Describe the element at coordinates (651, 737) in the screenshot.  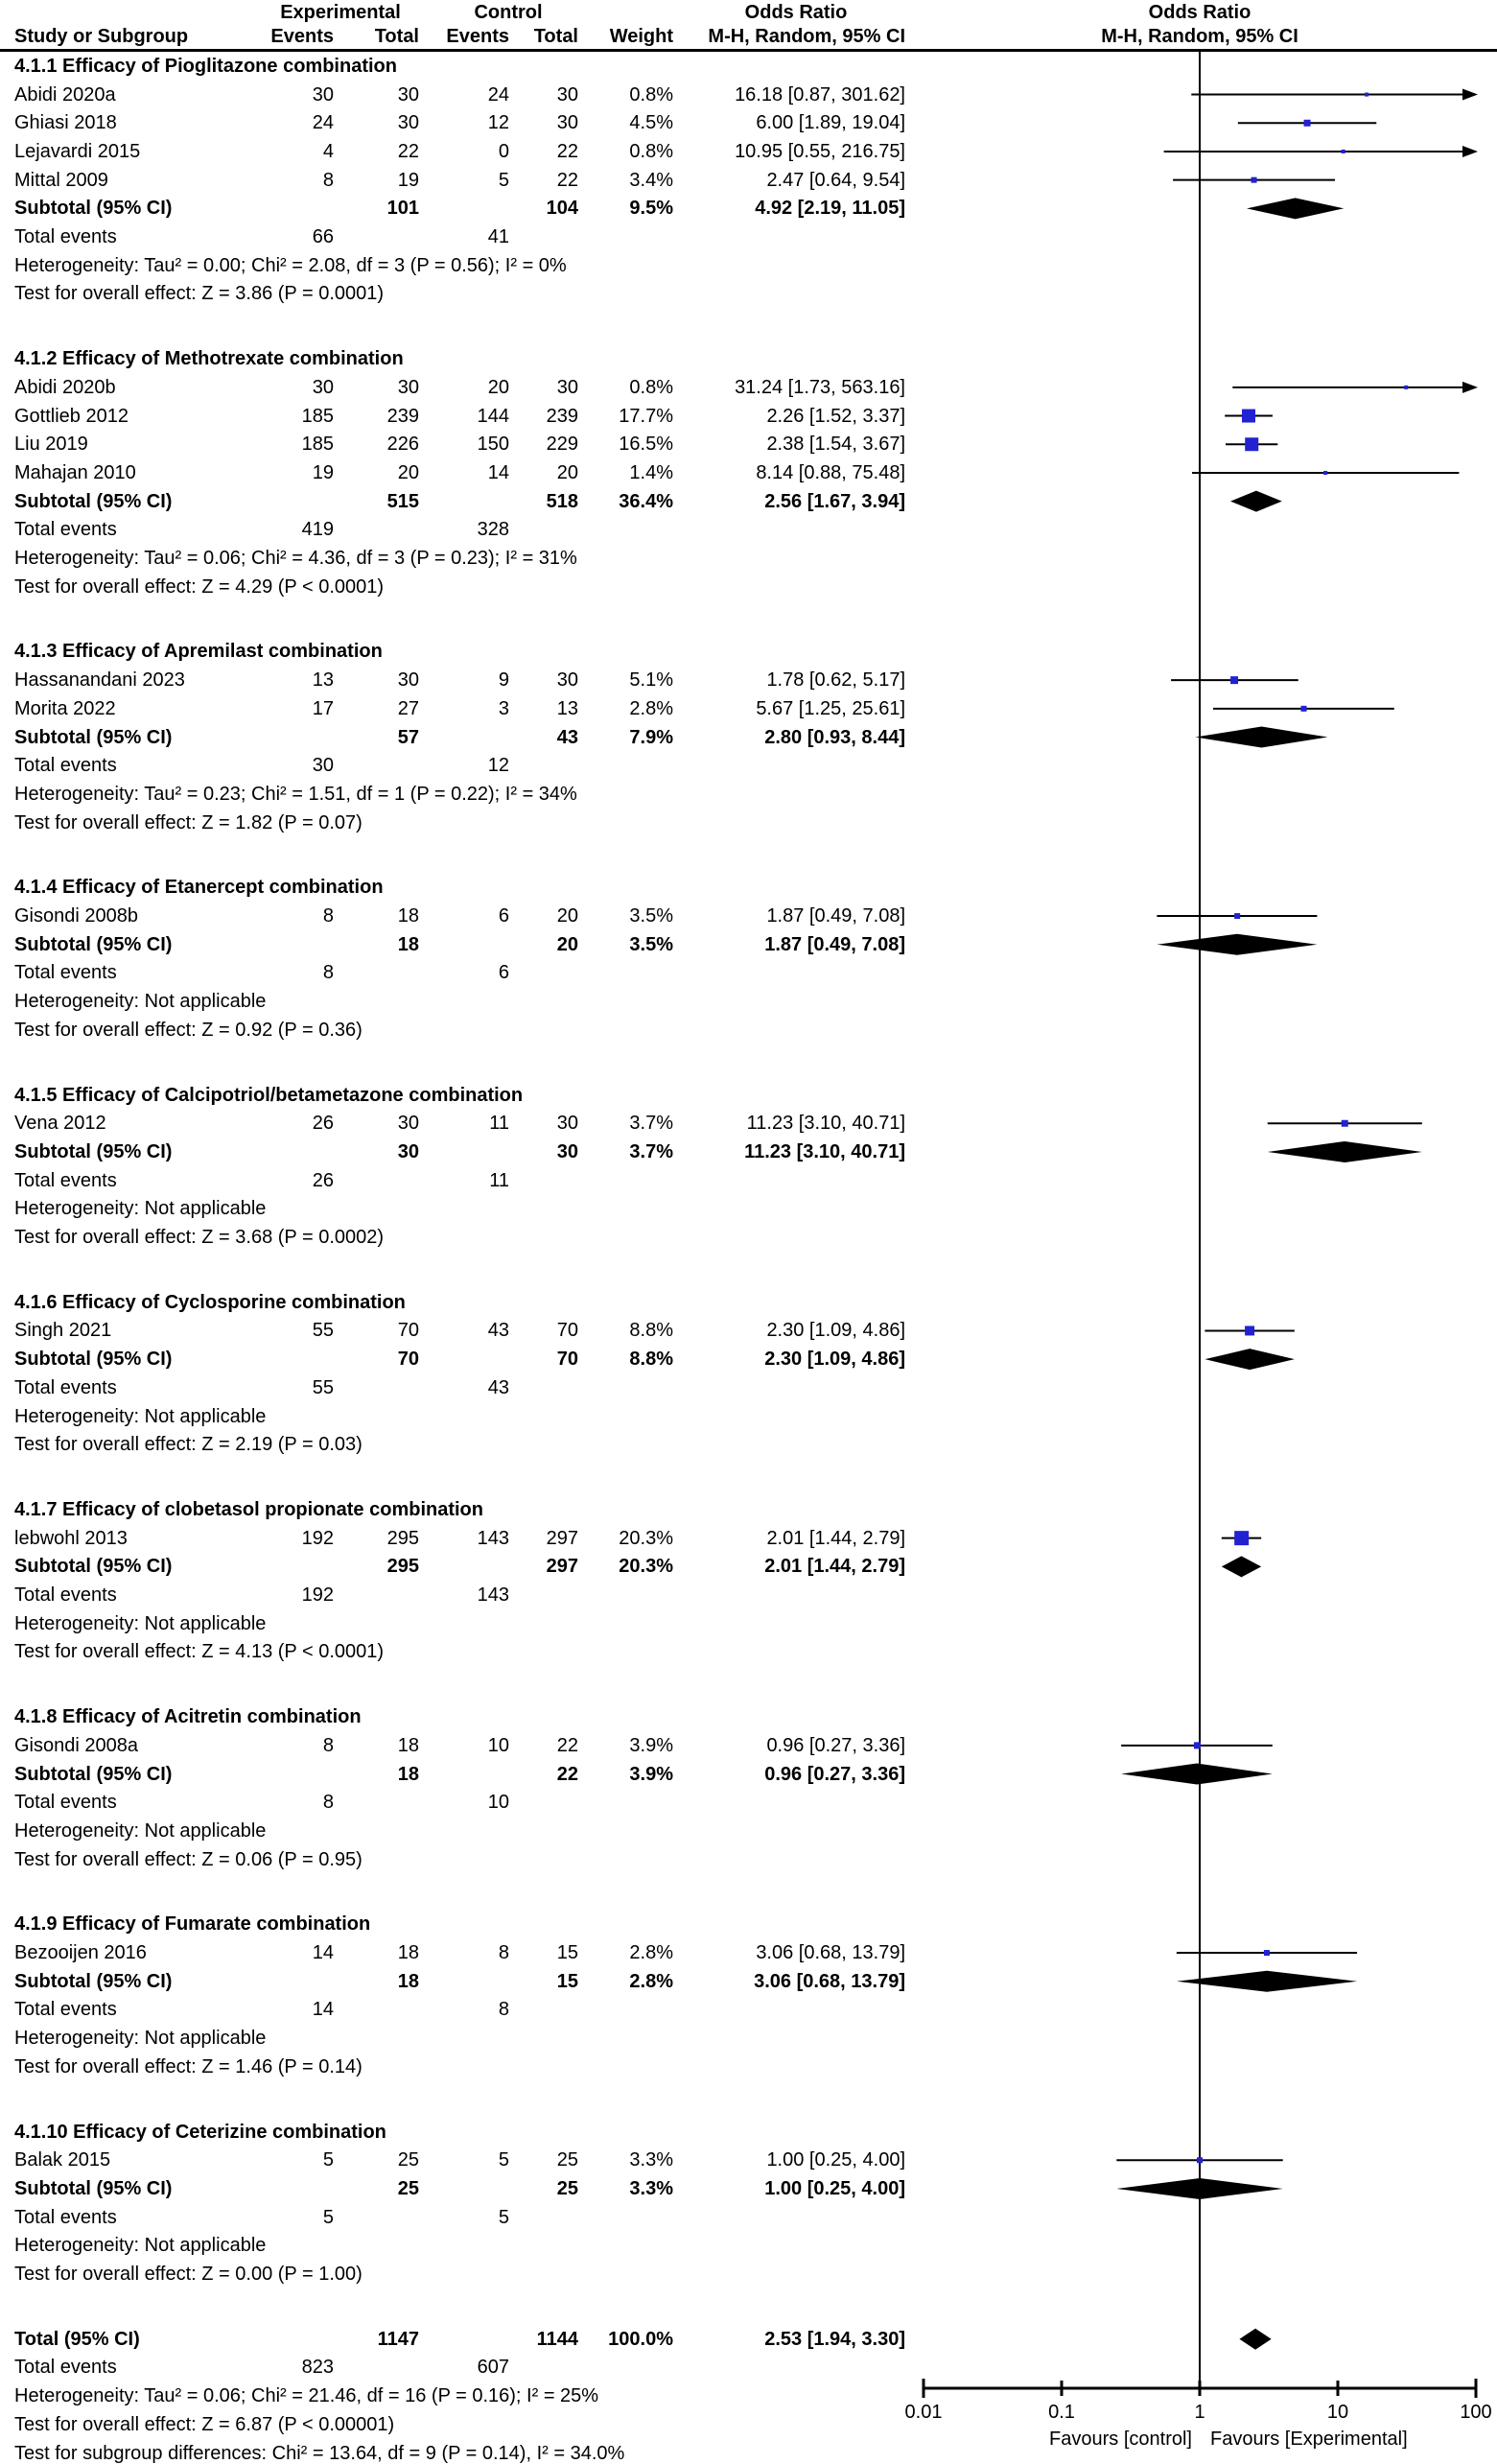
I see `subtotal-weight: 7.9%` at that location.